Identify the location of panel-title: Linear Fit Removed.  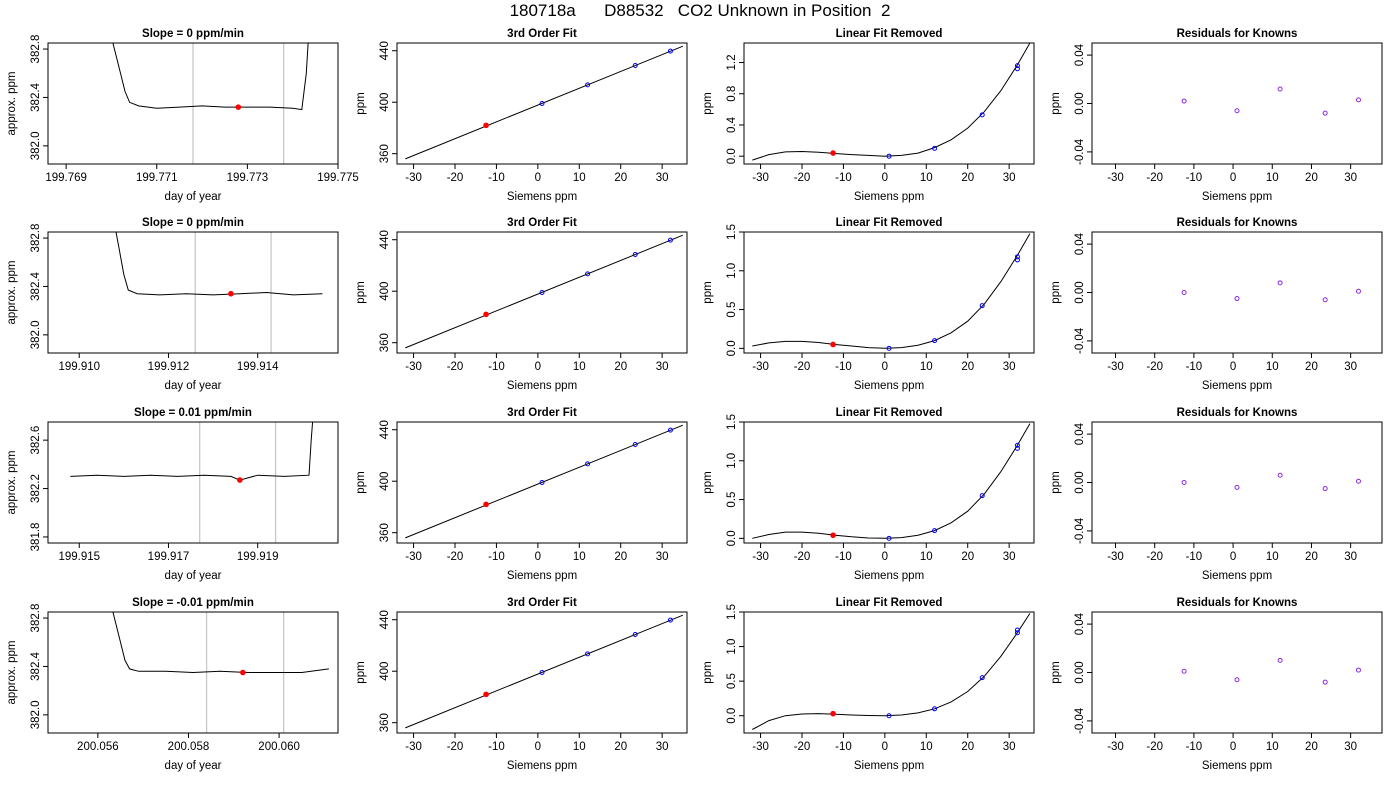
(889, 603).